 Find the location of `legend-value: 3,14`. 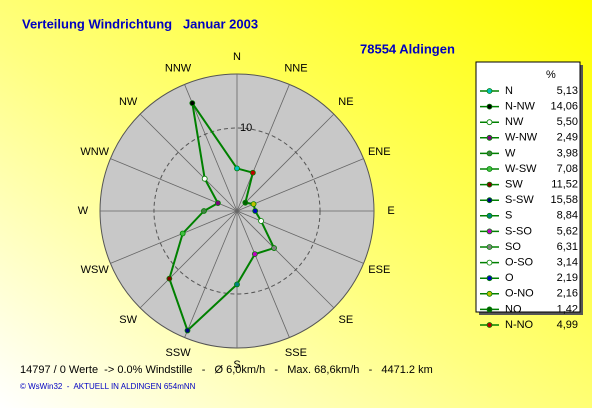

legend-value: 3,14 is located at coordinates (567, 263).